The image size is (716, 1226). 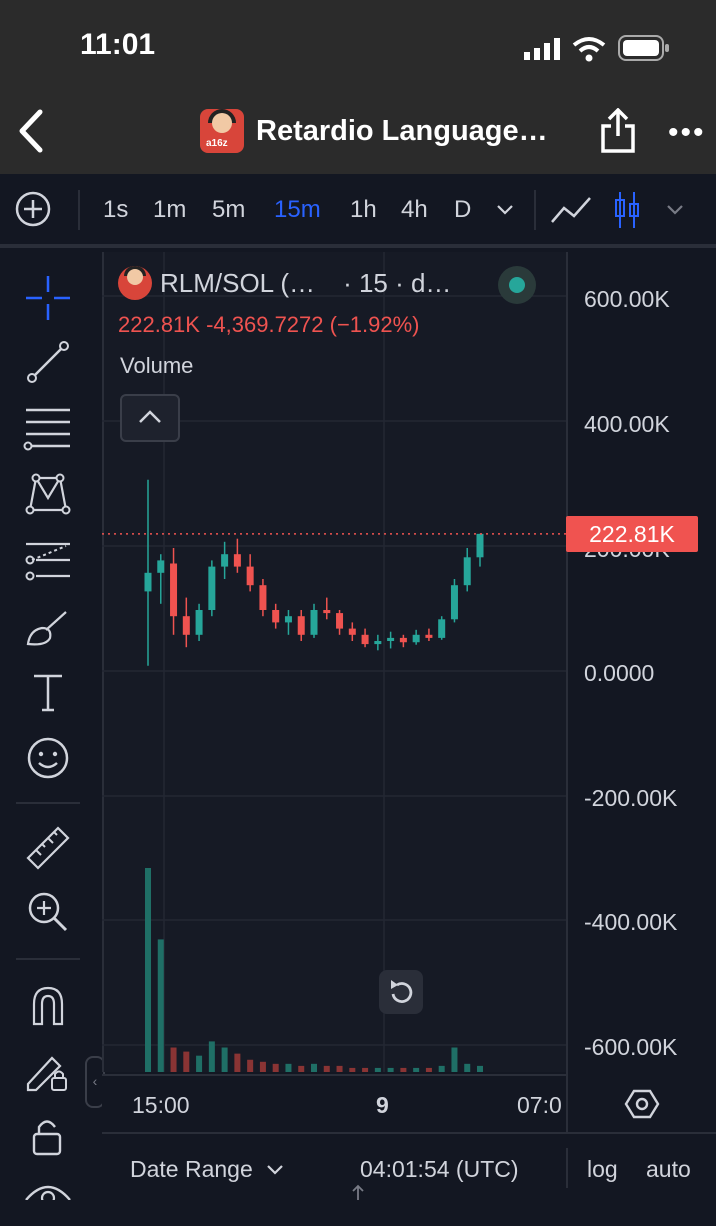 What do you see at coordinates (48, 560) in the screenshot?
I see `forecast-tool` at bounding box center [48, 560].